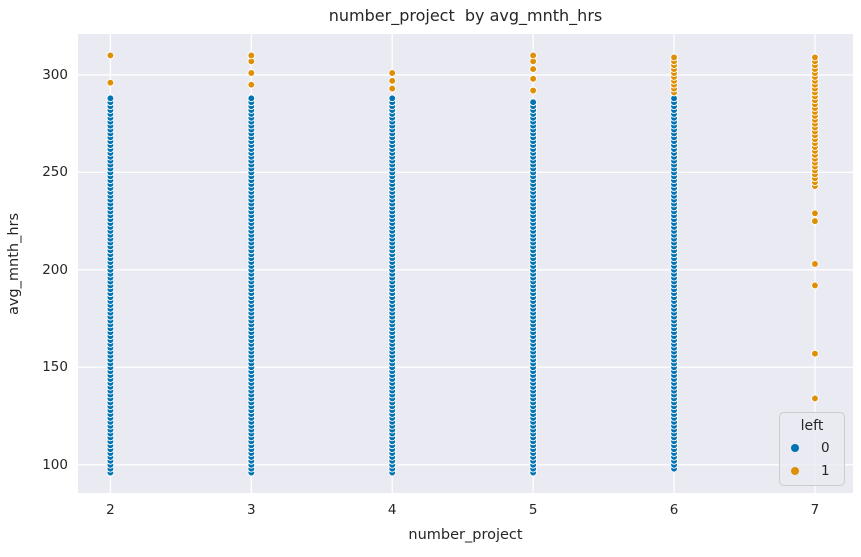 The image size is (861, 557). What do you see at coordinates (812, 426) in the screenshot?
I see `legend-title: left` at bounding box center [812, 426].